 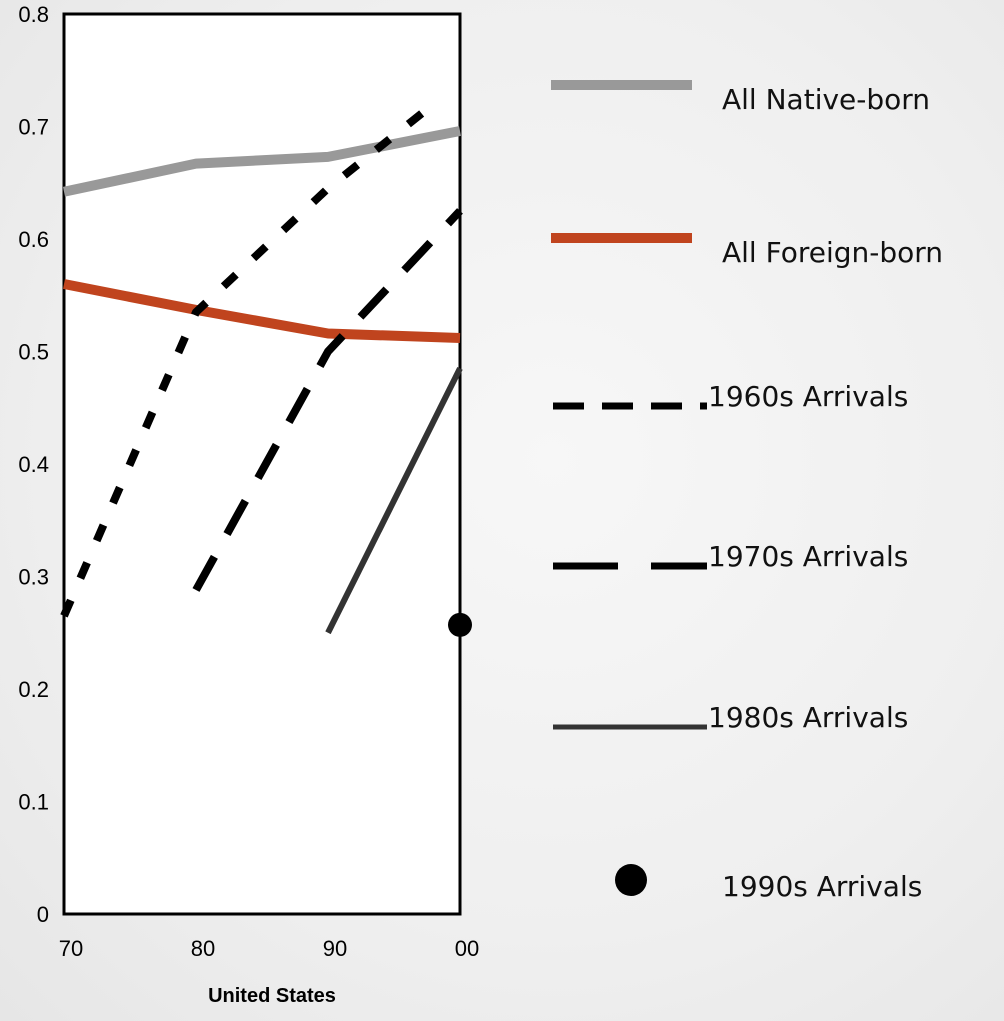 I want to click on legend-label-all-native-born: All Native-born, so click(x=826, y=99).